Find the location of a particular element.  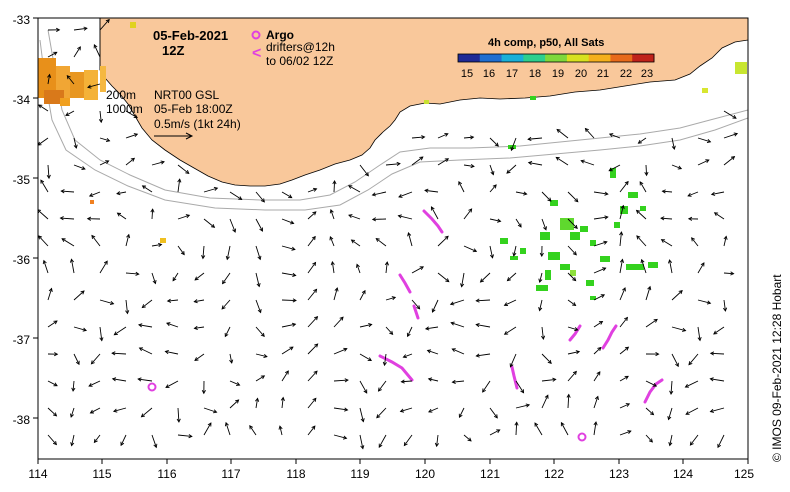

colorbar-tick: 17 is located at coordinates (512, 74).